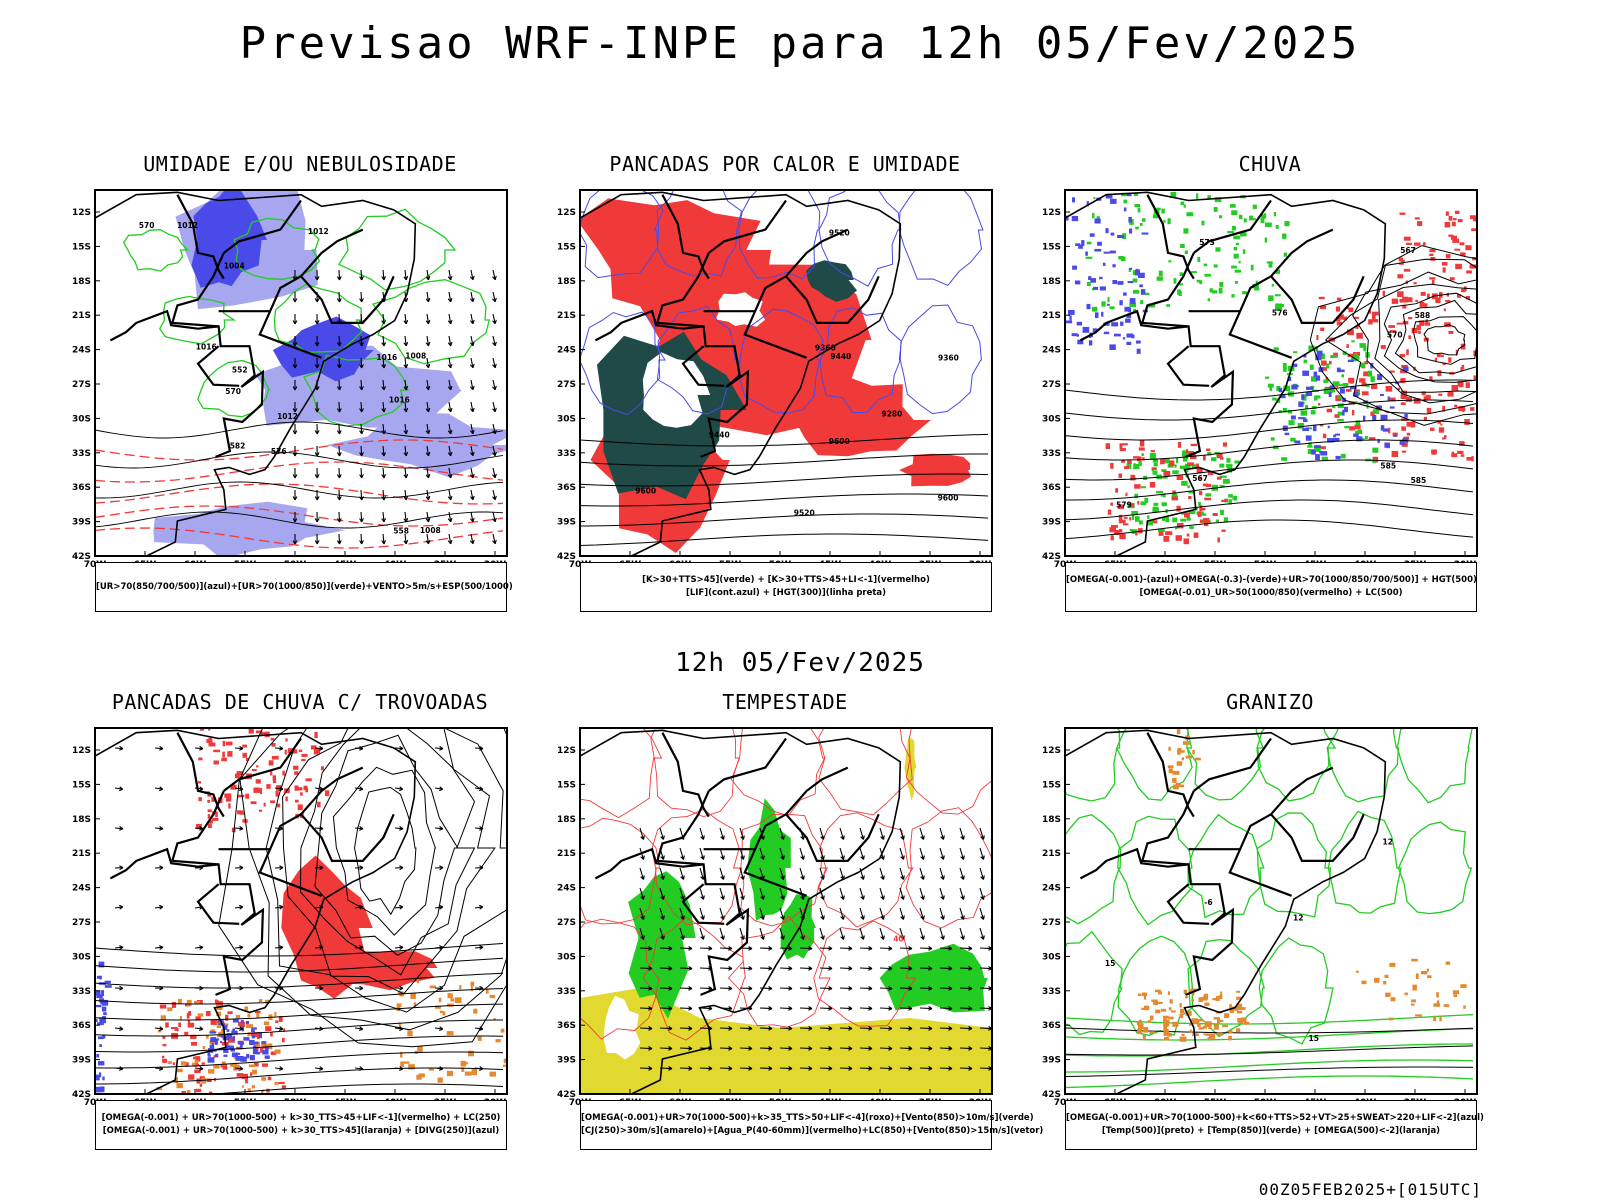  Describe the element at coordinates (622, 1027) in the screenshot. I see `clear-area` at that location.